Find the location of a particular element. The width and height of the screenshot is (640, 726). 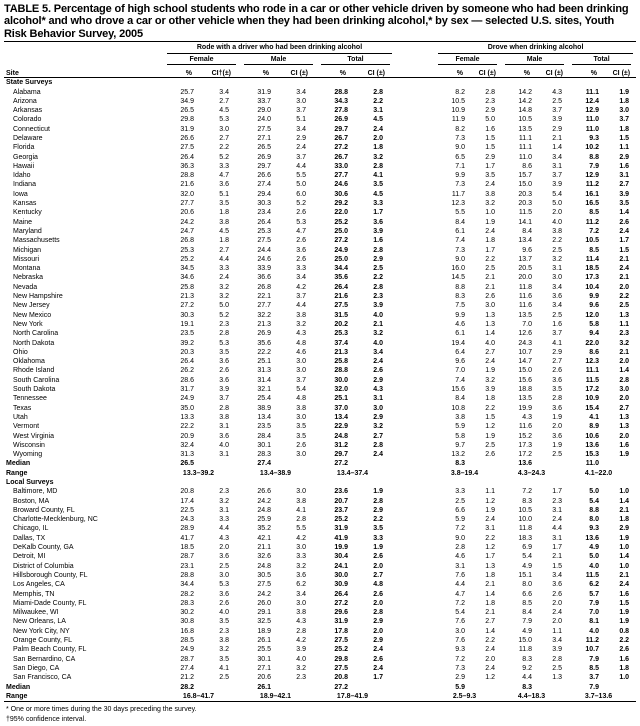

site-label: Hawaii is located at coordinates (24, 166).